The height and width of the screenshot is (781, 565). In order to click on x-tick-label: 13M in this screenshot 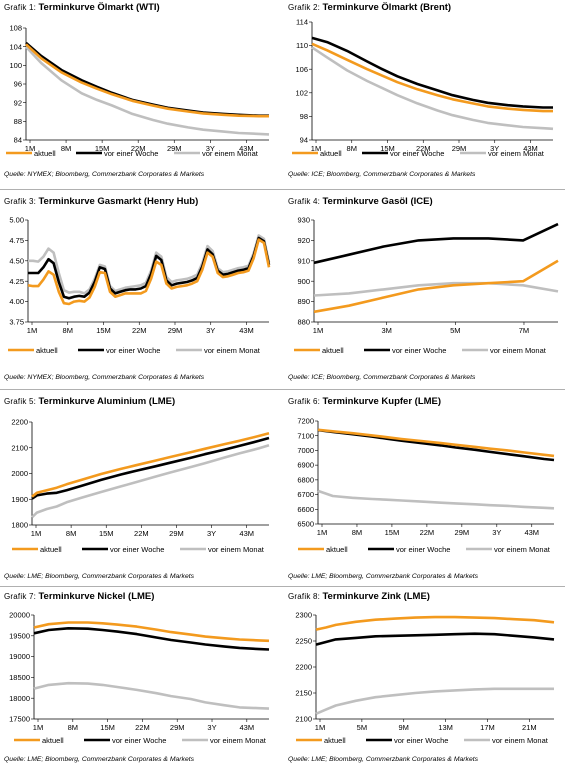, I will do `click(445, 727)`.